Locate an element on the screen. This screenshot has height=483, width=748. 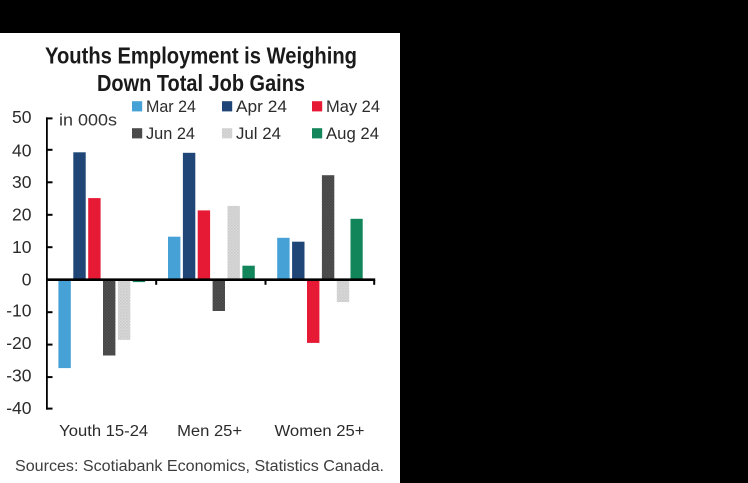
svg-text: Apr 24 is located at coordinates (261, 106).